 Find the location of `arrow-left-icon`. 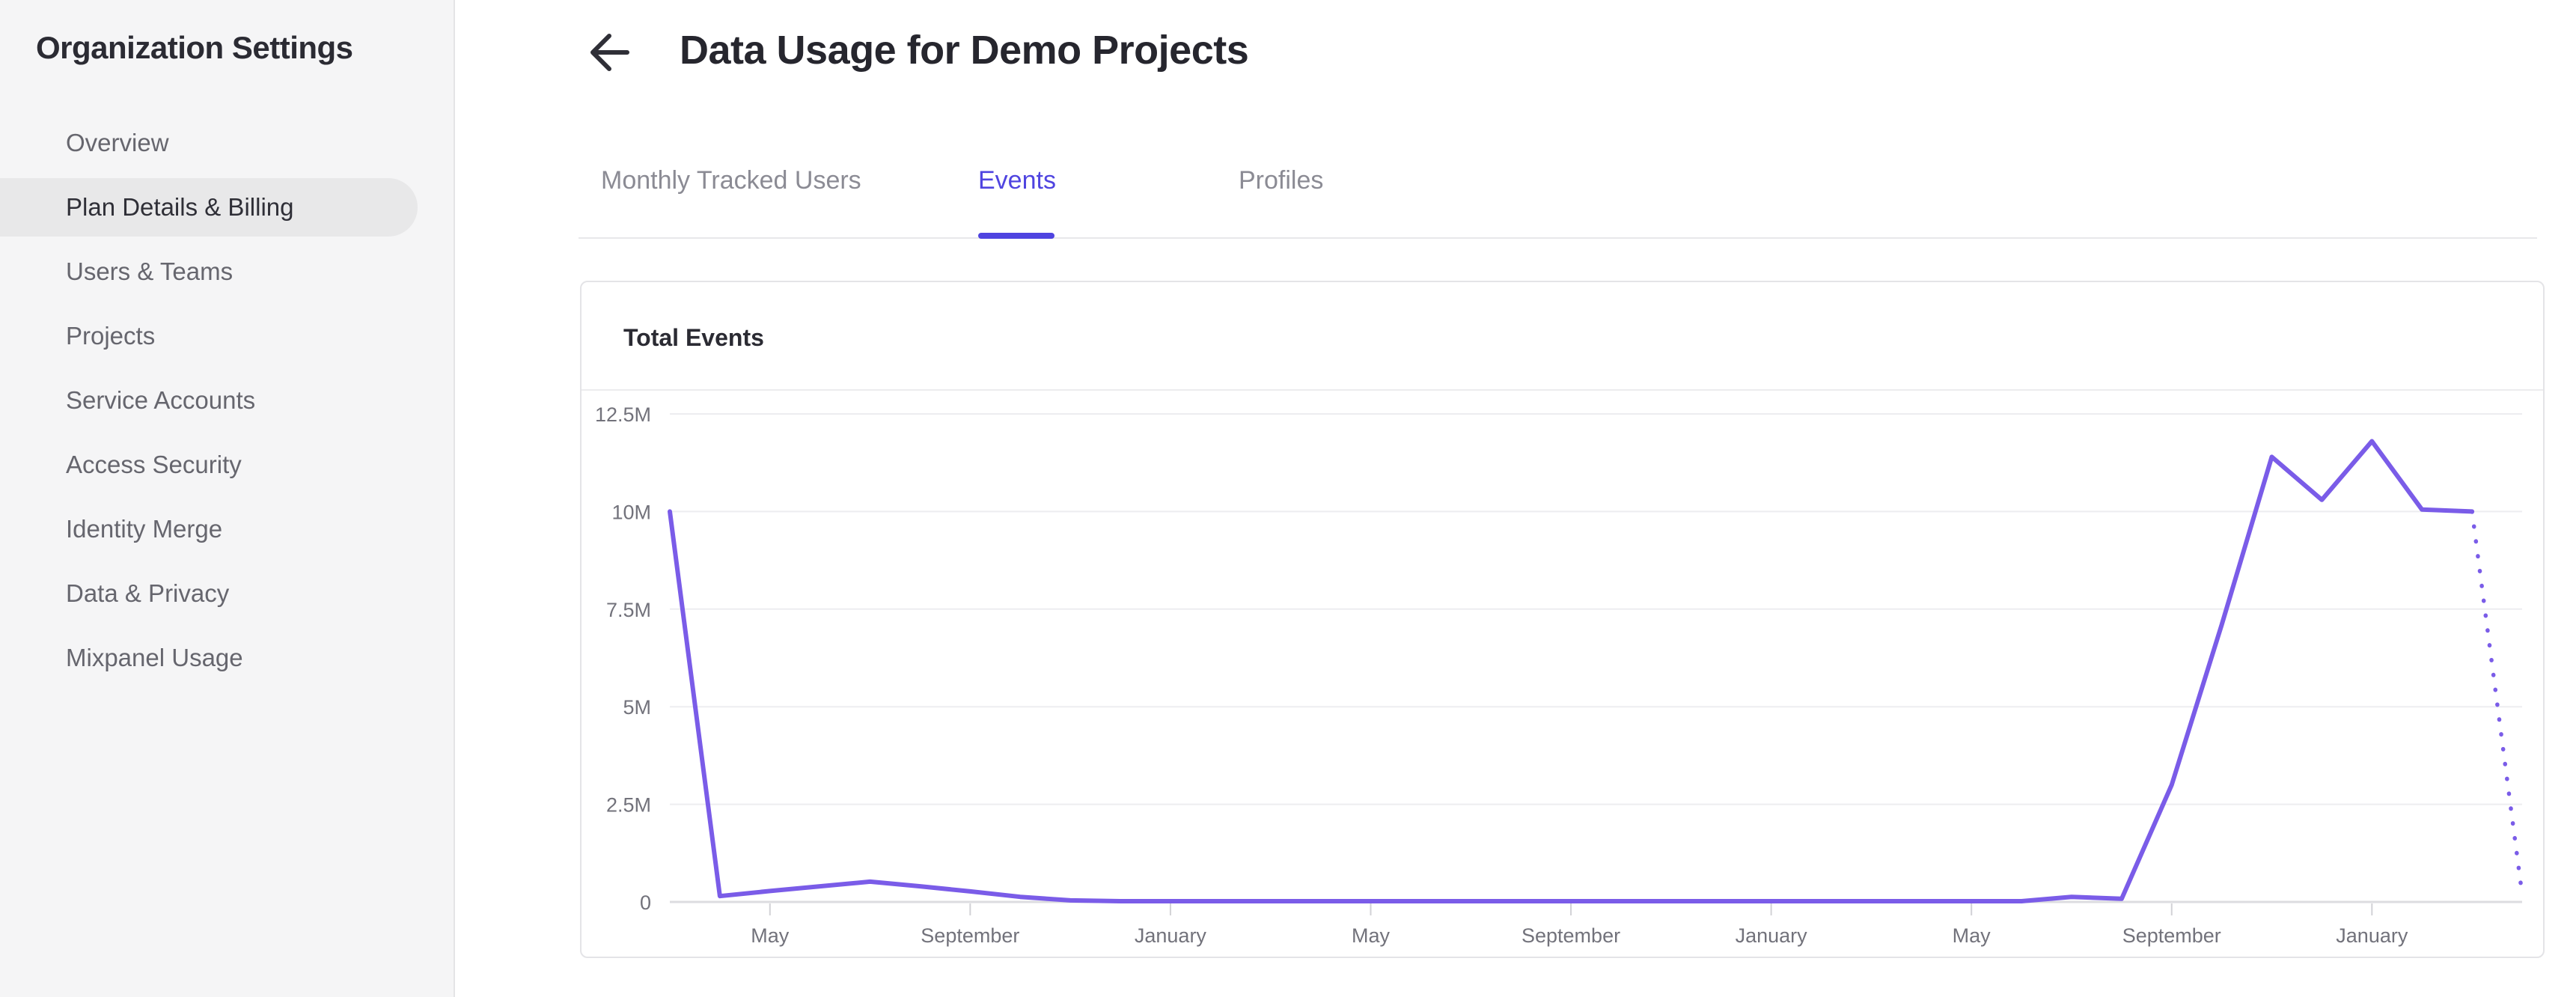

arrow-left-icon is located at coordinates (609, 55).